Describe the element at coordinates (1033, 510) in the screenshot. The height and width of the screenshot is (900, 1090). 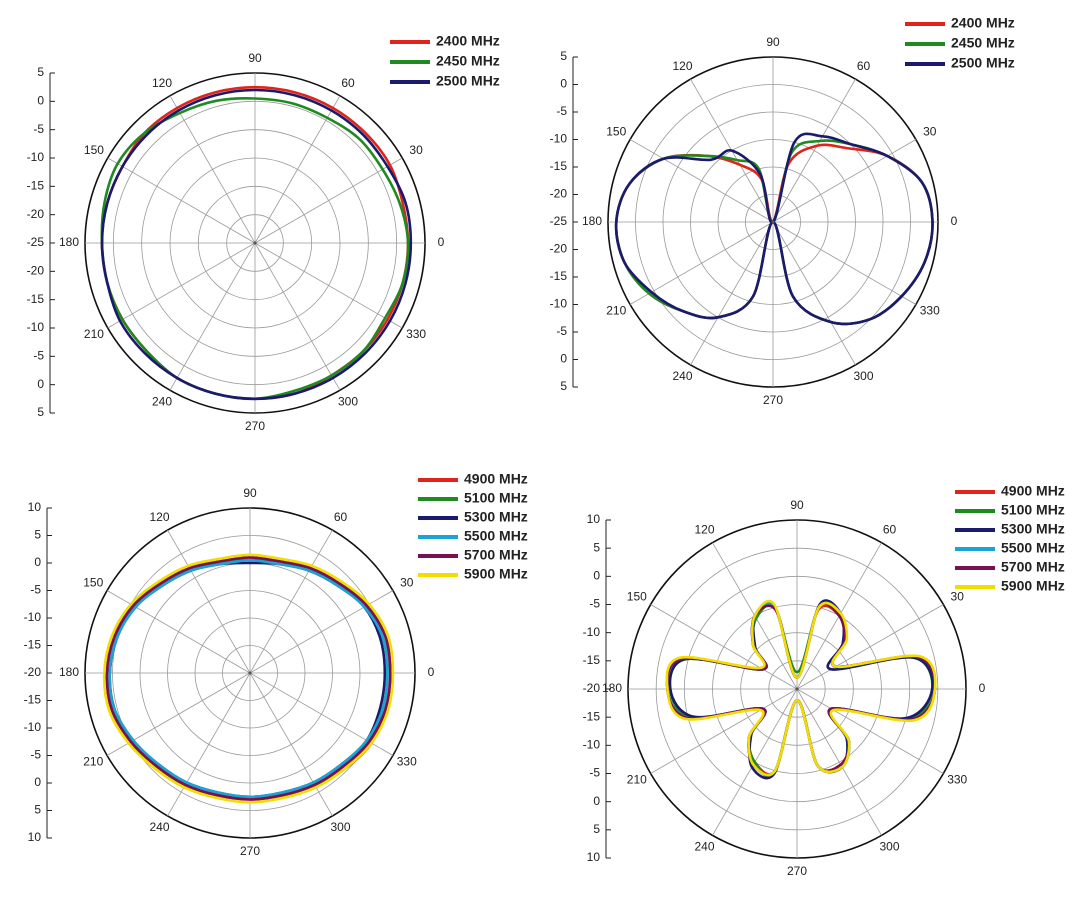
I see `legend-label: 5100 MHz` at that location.